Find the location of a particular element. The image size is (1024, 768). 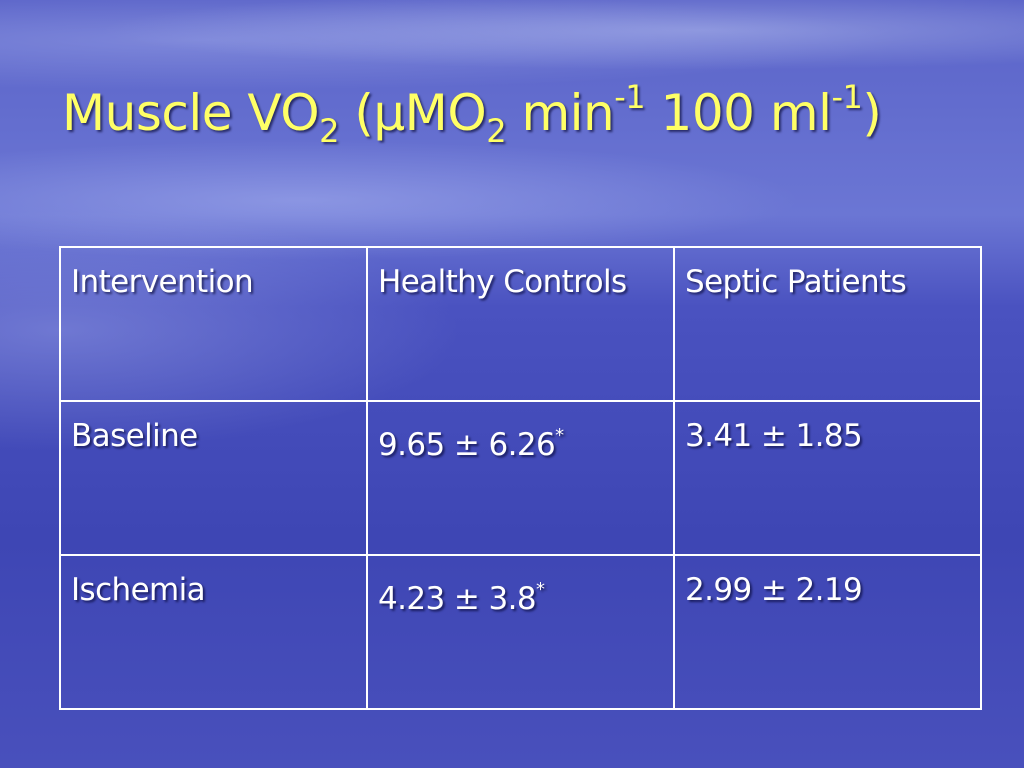

table-cell: 9.65 ± 6.26* is located at coordinates (520, 478).